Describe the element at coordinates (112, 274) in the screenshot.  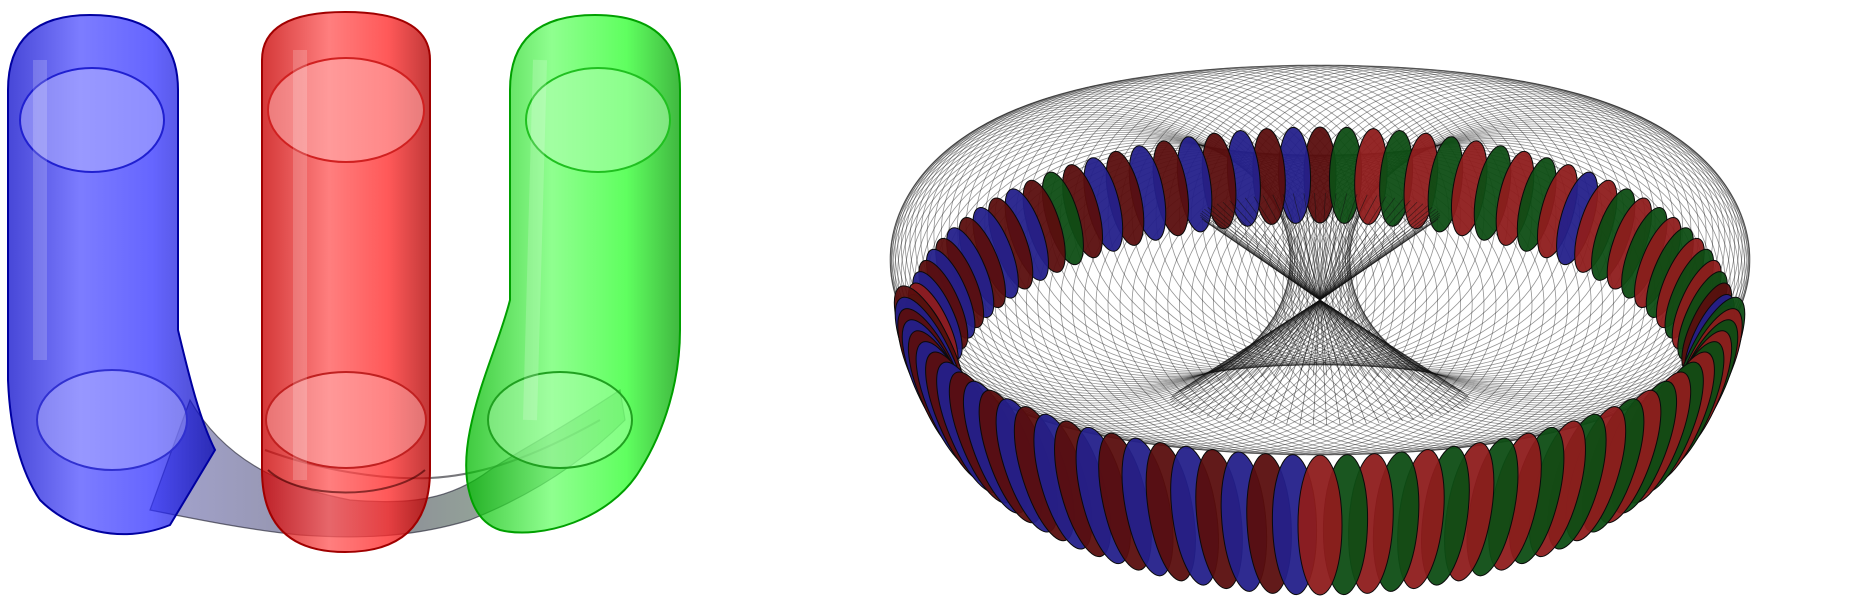
I see `blue-tube` at that location.